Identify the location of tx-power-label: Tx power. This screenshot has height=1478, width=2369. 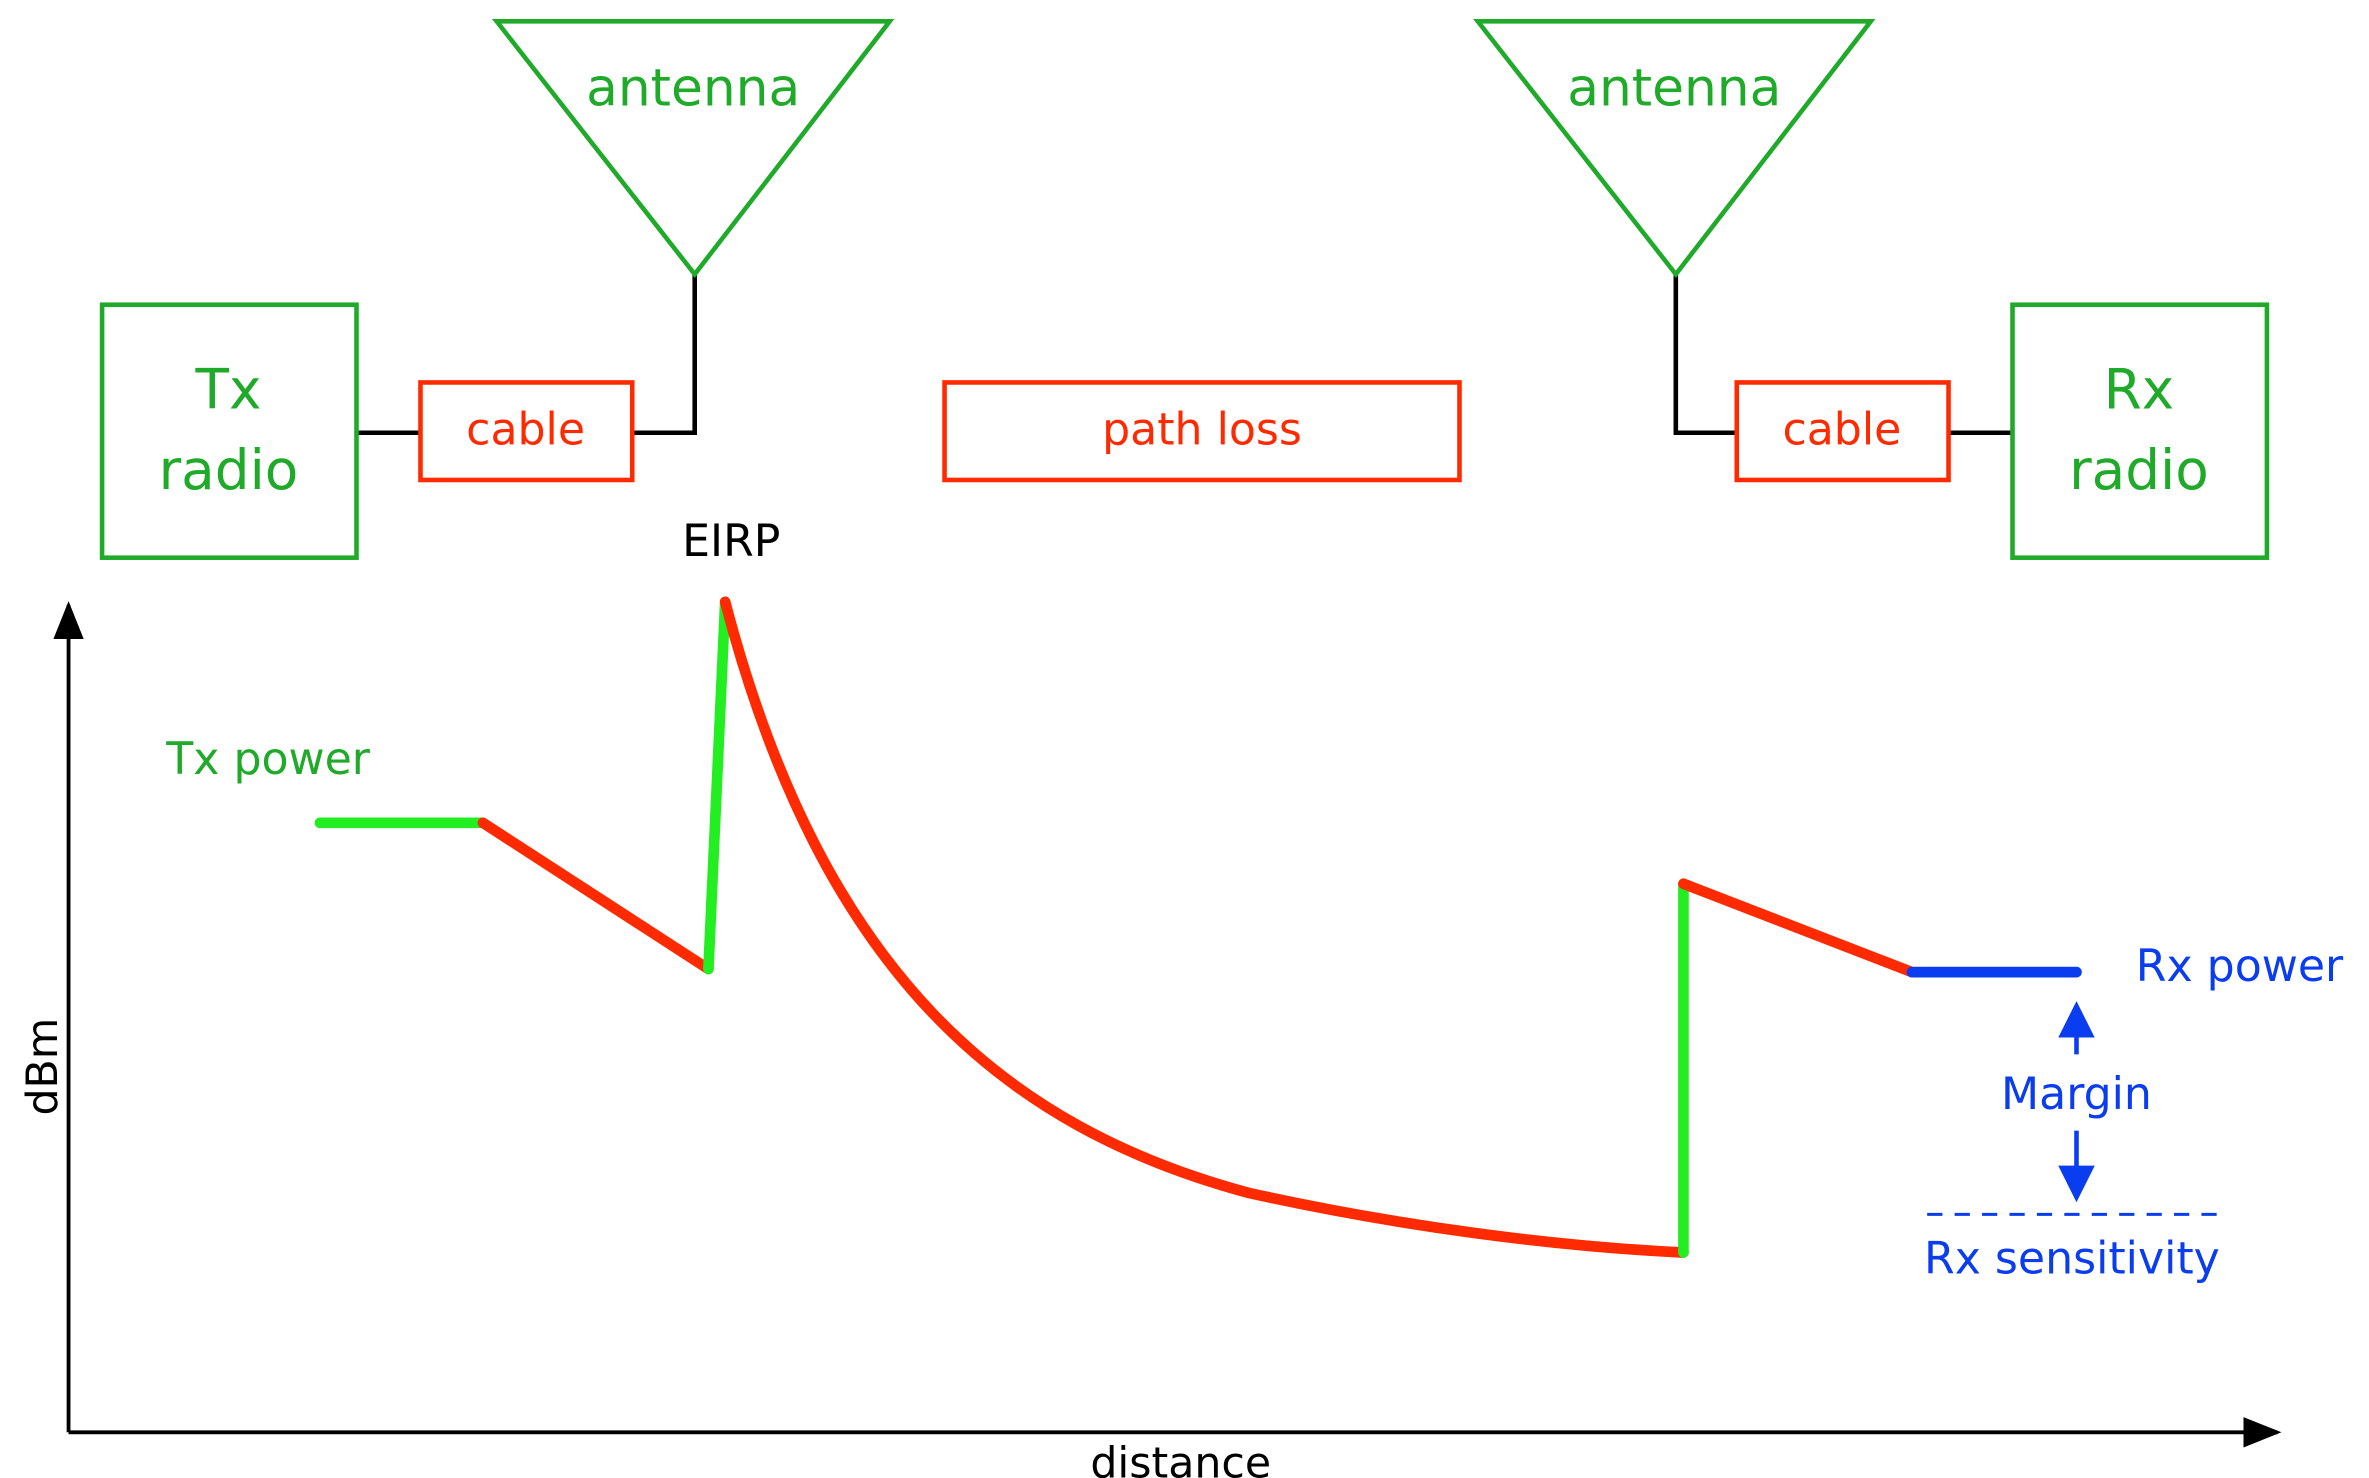
(268, 759).